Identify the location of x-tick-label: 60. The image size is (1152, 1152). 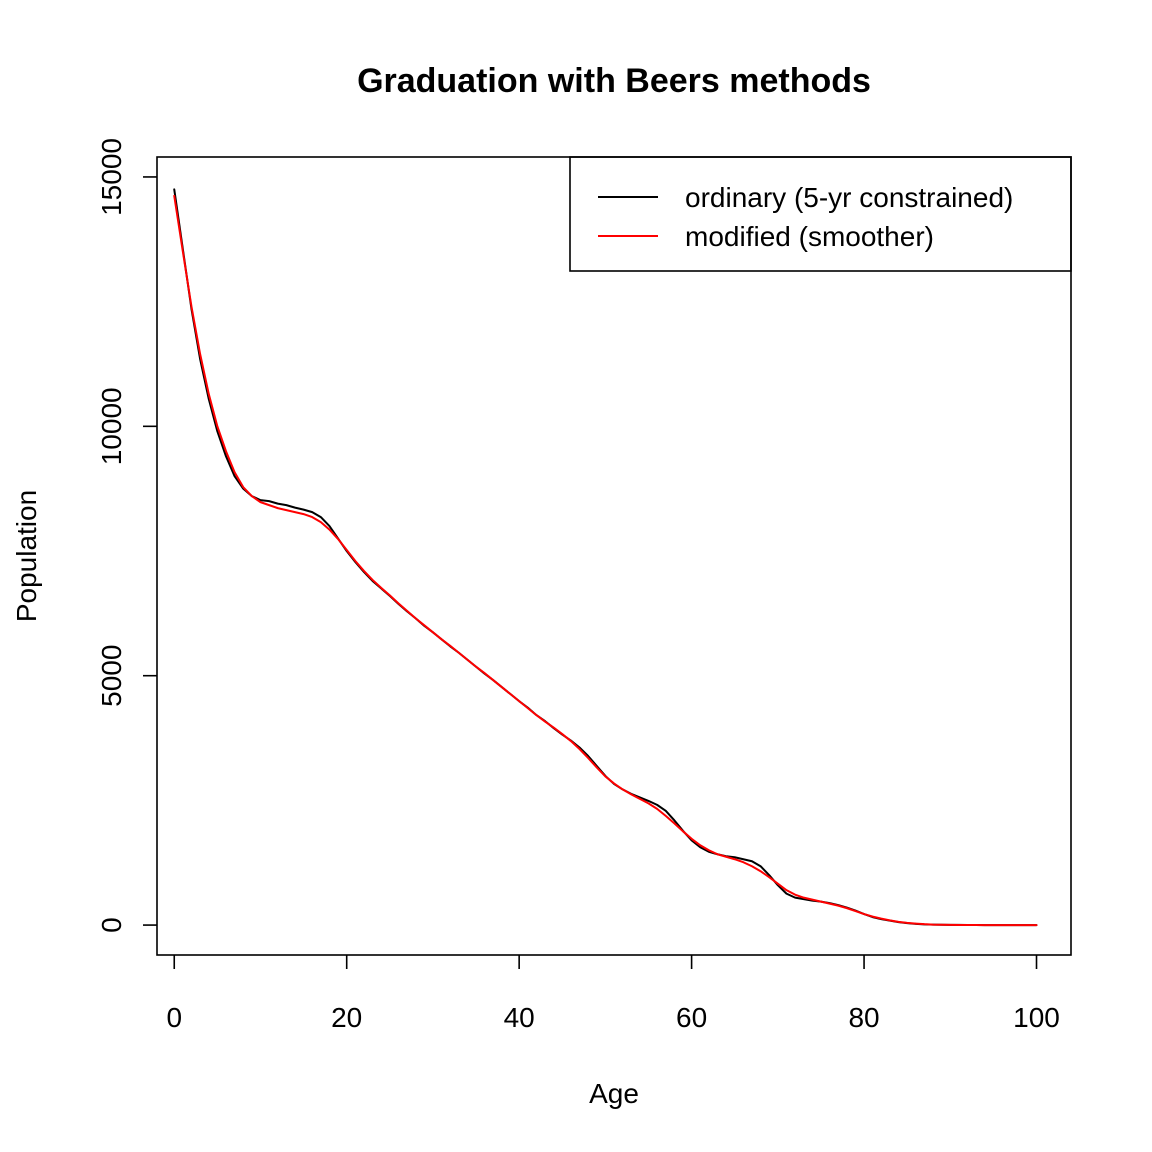
(691, 1017).